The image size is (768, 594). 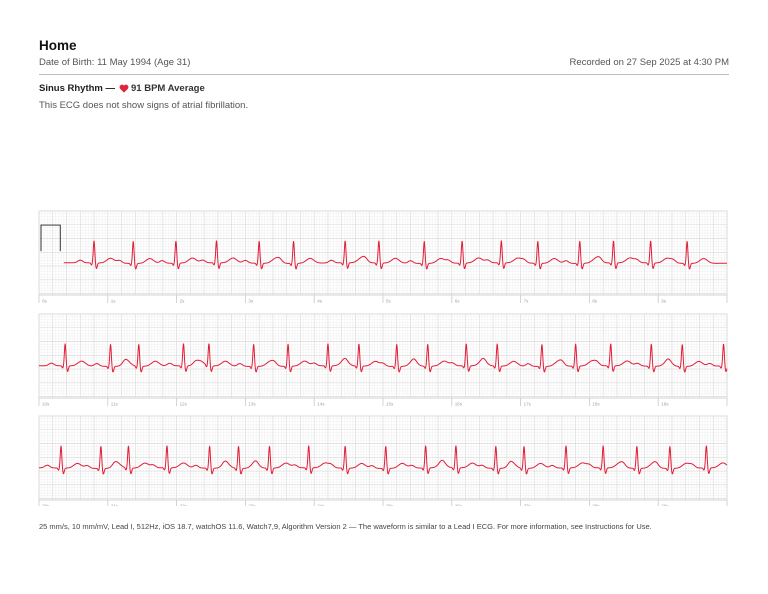 What do you see at coordinates (665, 505) in the screenshot?
I see `time-tick-label: 29s` at bounding box center [665, 505].